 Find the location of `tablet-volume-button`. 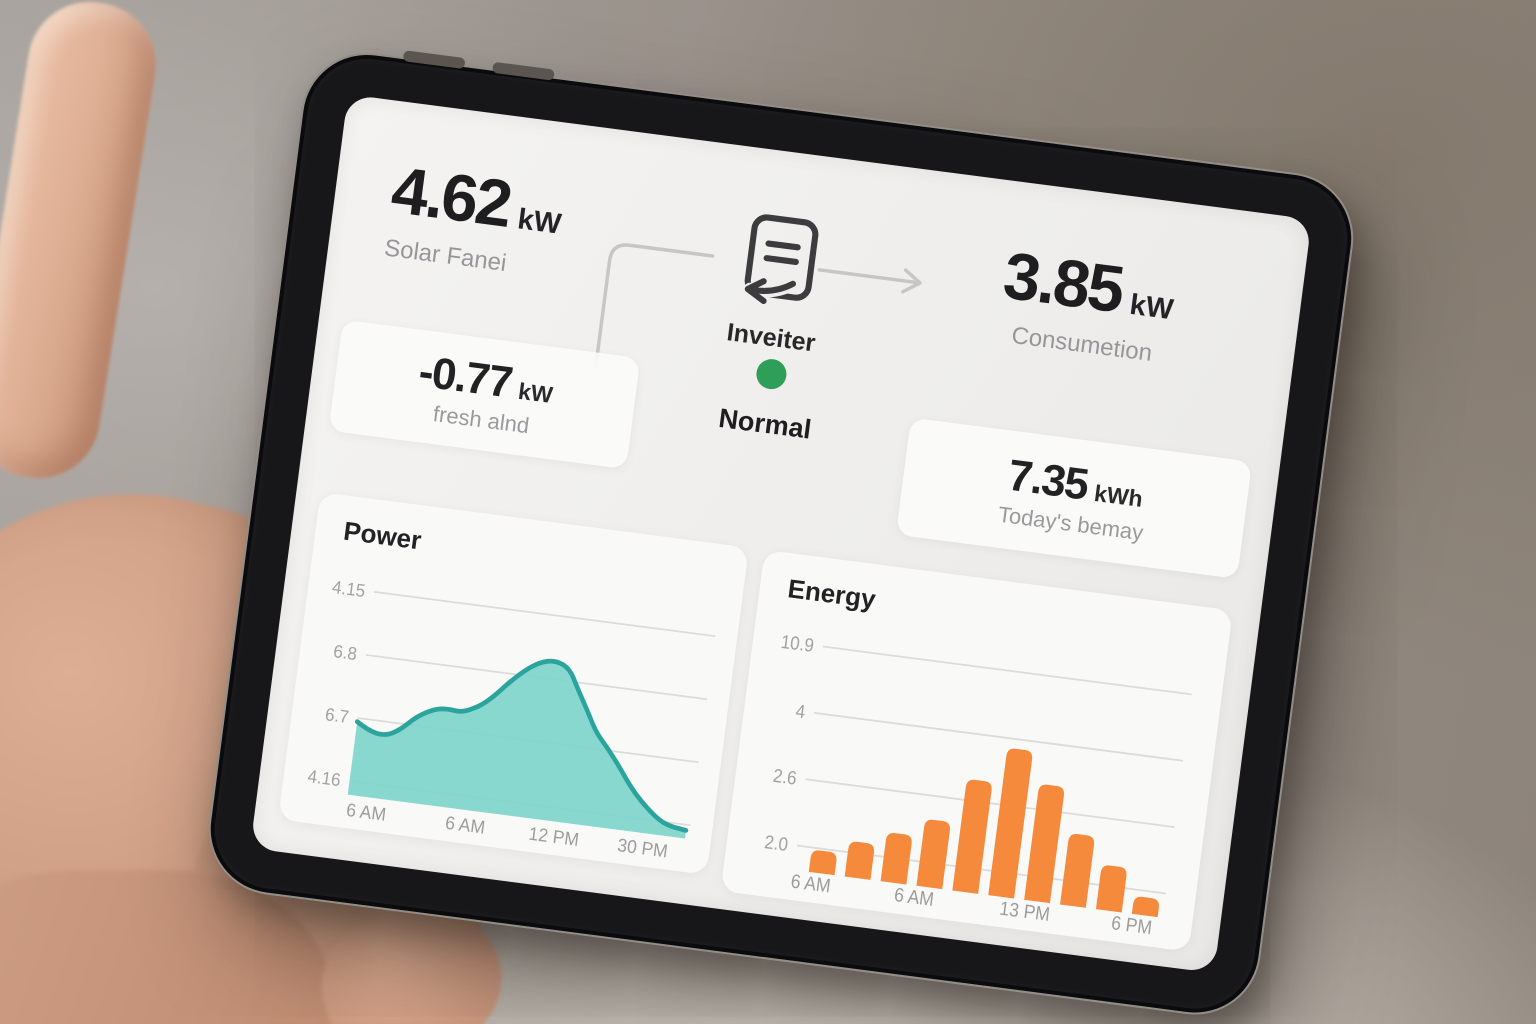

tablet-volume-button is located at coordinates (434, 60).